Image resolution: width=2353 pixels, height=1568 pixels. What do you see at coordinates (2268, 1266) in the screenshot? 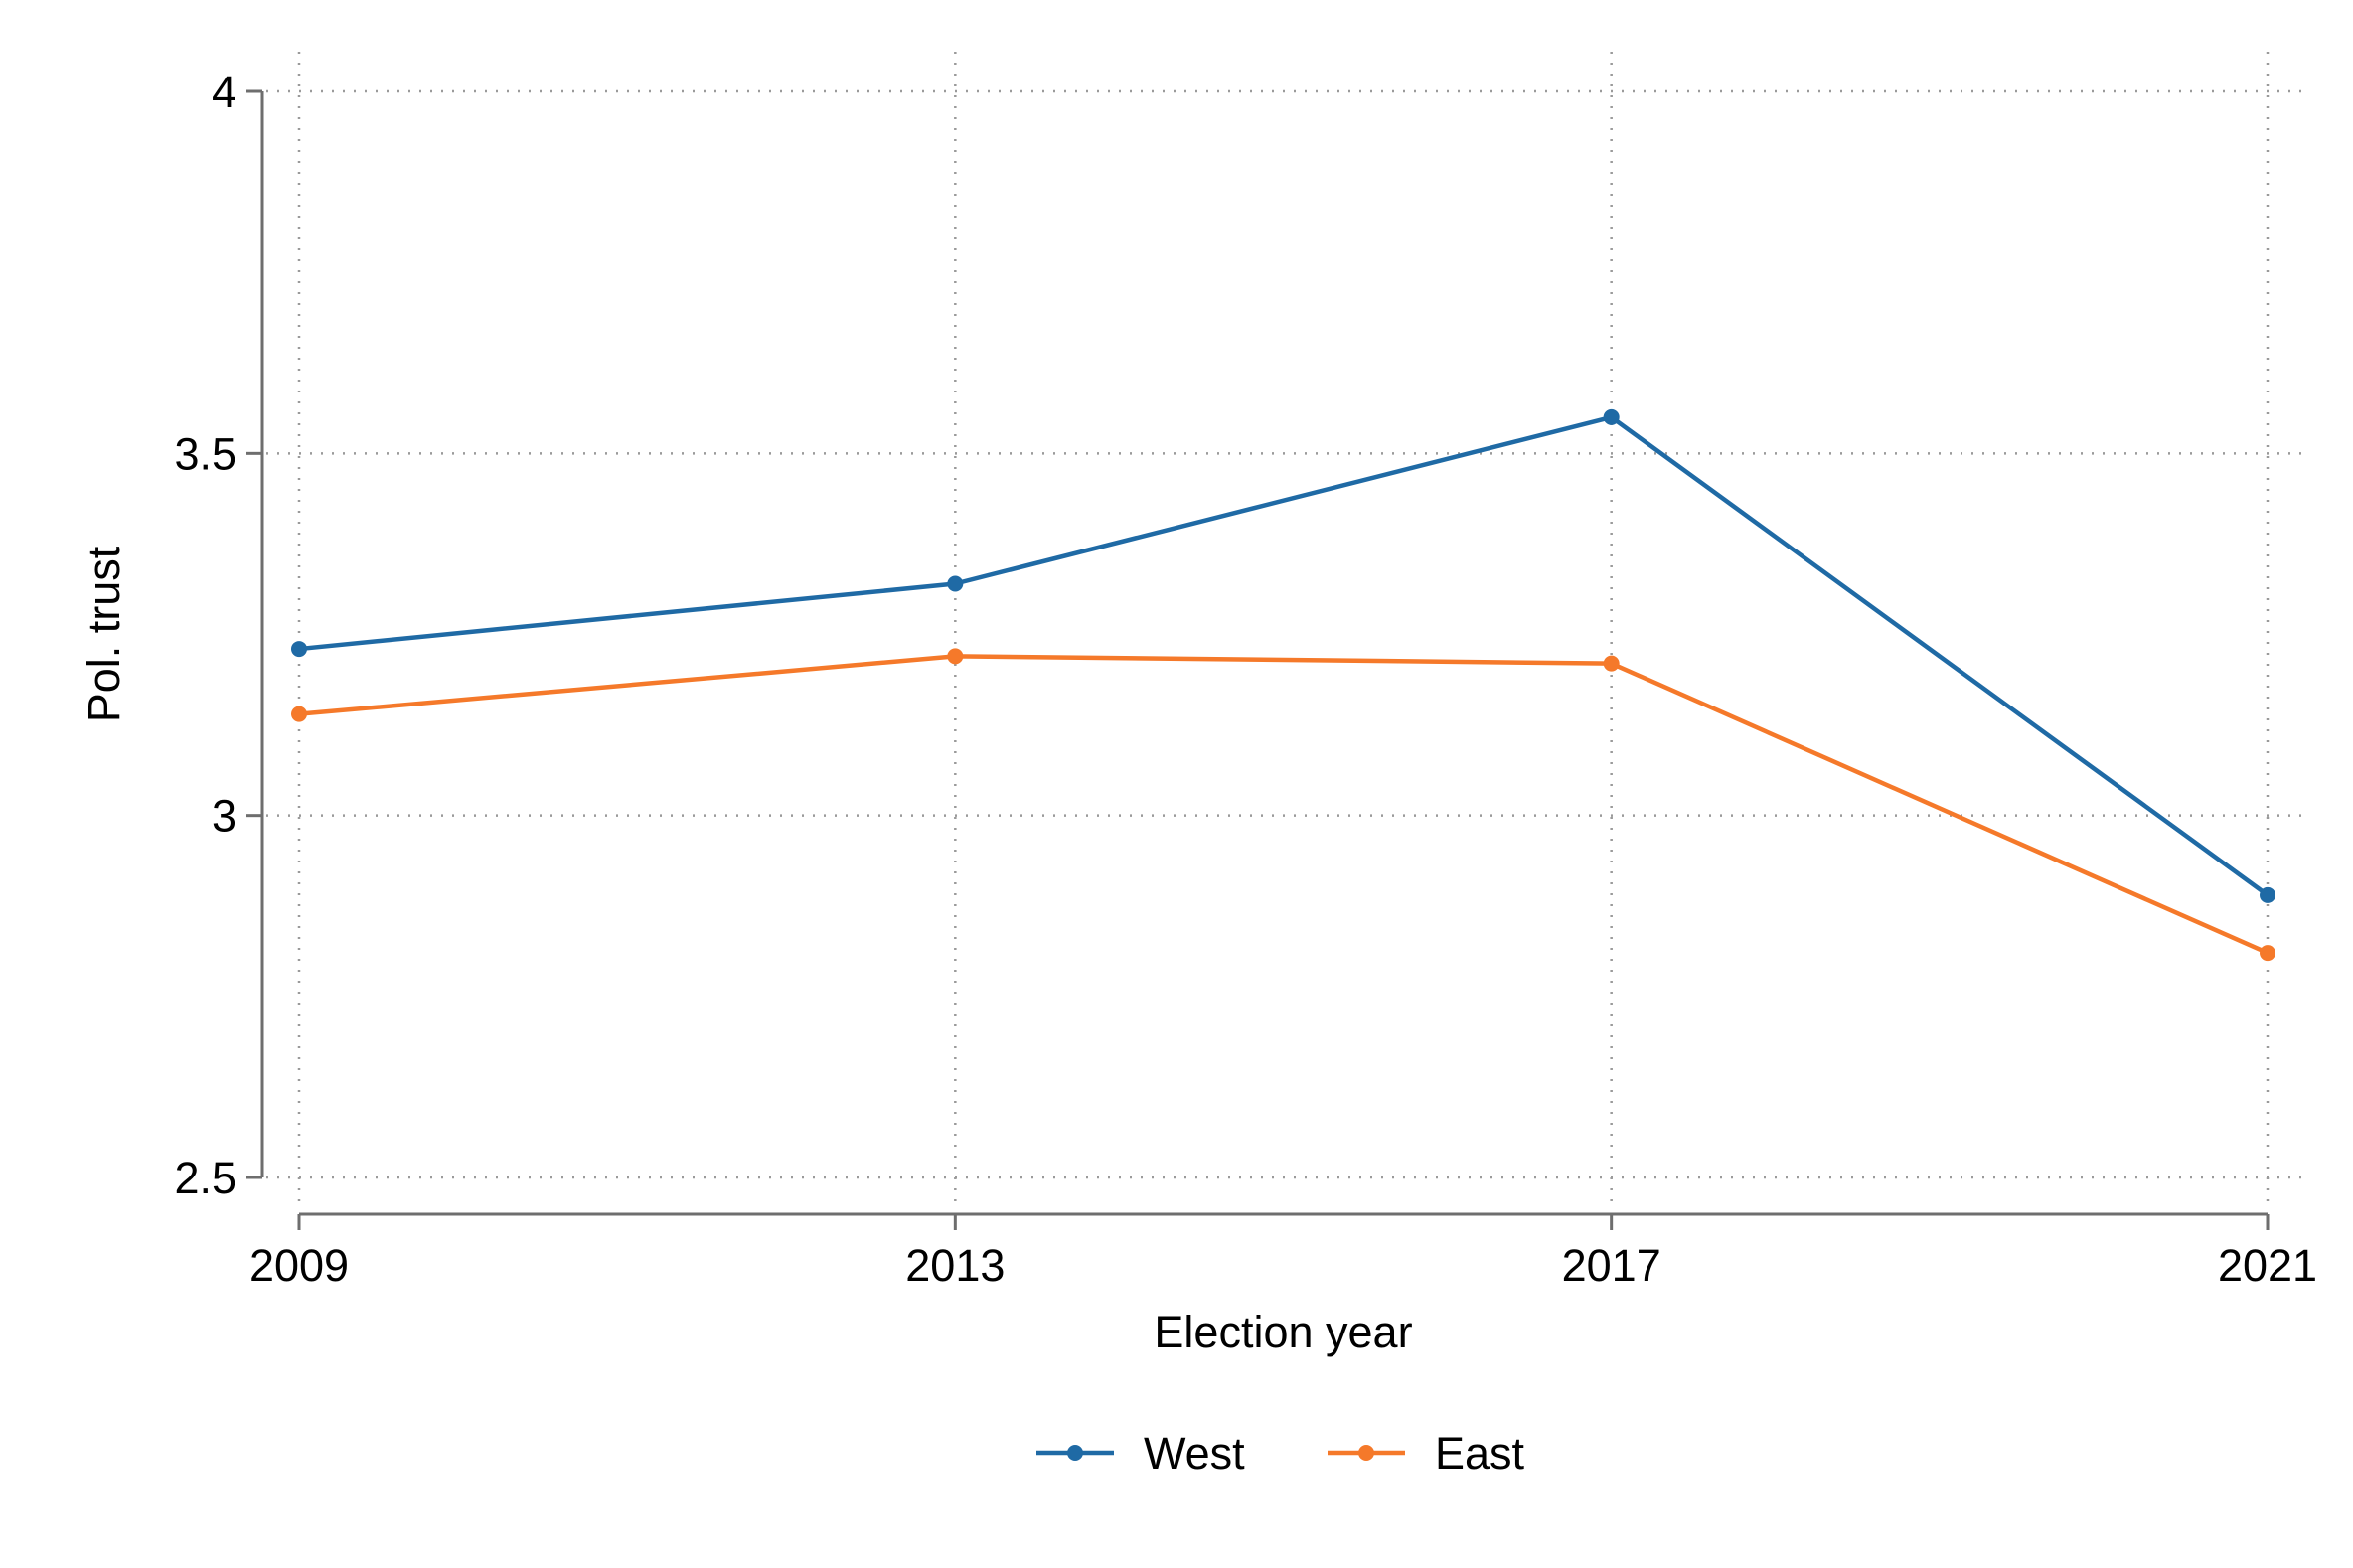
I see `x-tick-label: 2021` at bounding box center [2268, 1266].